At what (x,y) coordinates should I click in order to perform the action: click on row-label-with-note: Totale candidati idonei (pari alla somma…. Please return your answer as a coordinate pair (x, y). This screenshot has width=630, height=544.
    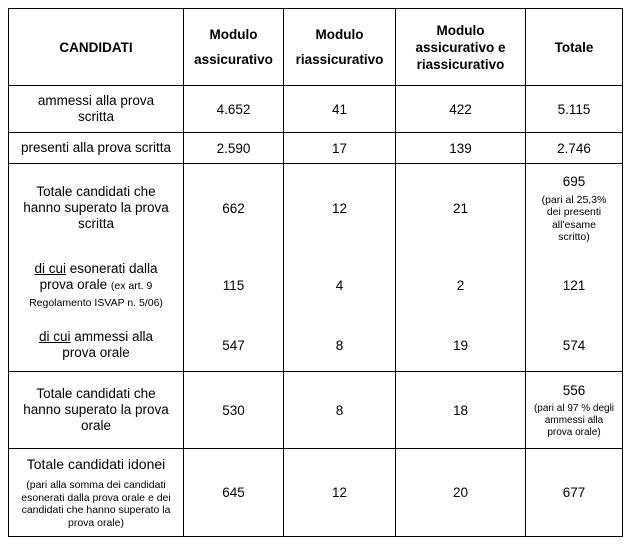
    Looking at the image, I should click on (96, 492).